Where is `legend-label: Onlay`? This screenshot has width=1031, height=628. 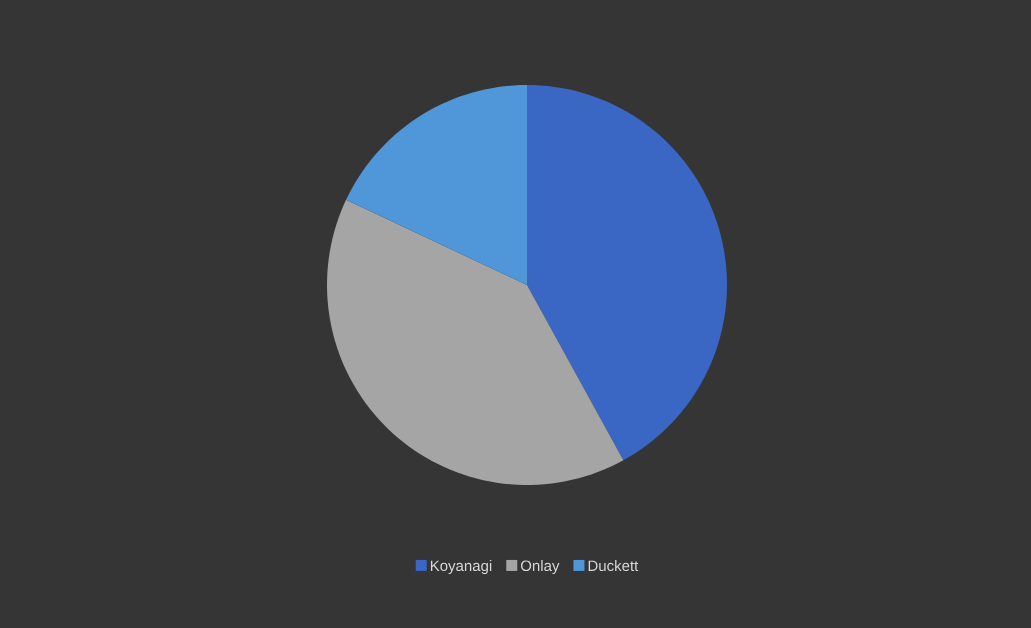
legend-label: Onlay is located at coordinates (540, 567).